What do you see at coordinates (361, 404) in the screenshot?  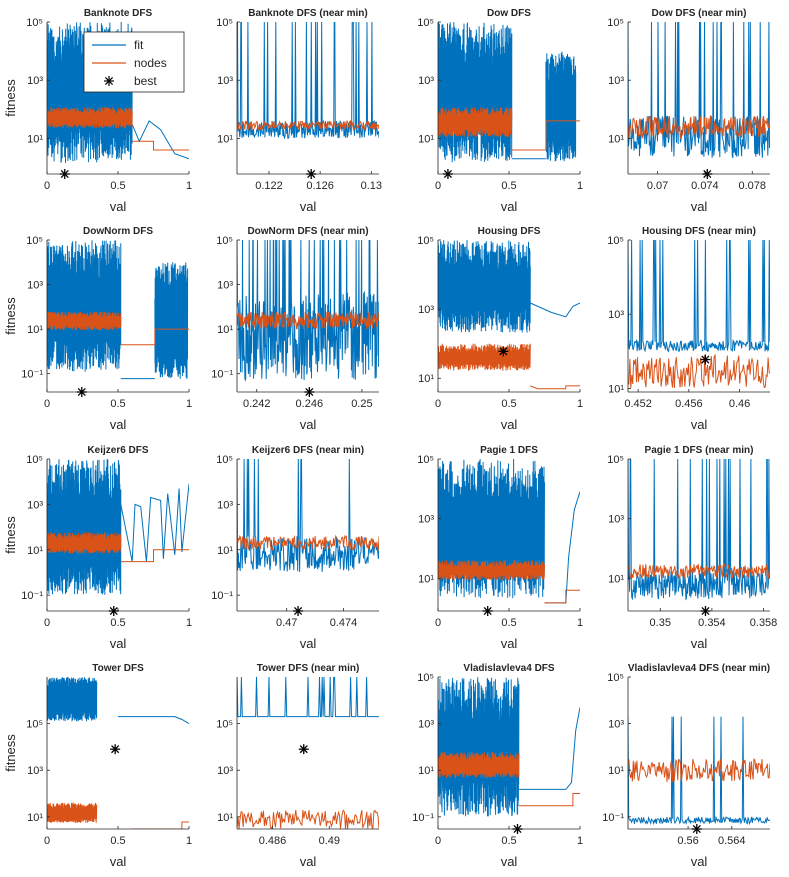 I see `x-tick-label: 0.25` at bounding box center [361, 404].